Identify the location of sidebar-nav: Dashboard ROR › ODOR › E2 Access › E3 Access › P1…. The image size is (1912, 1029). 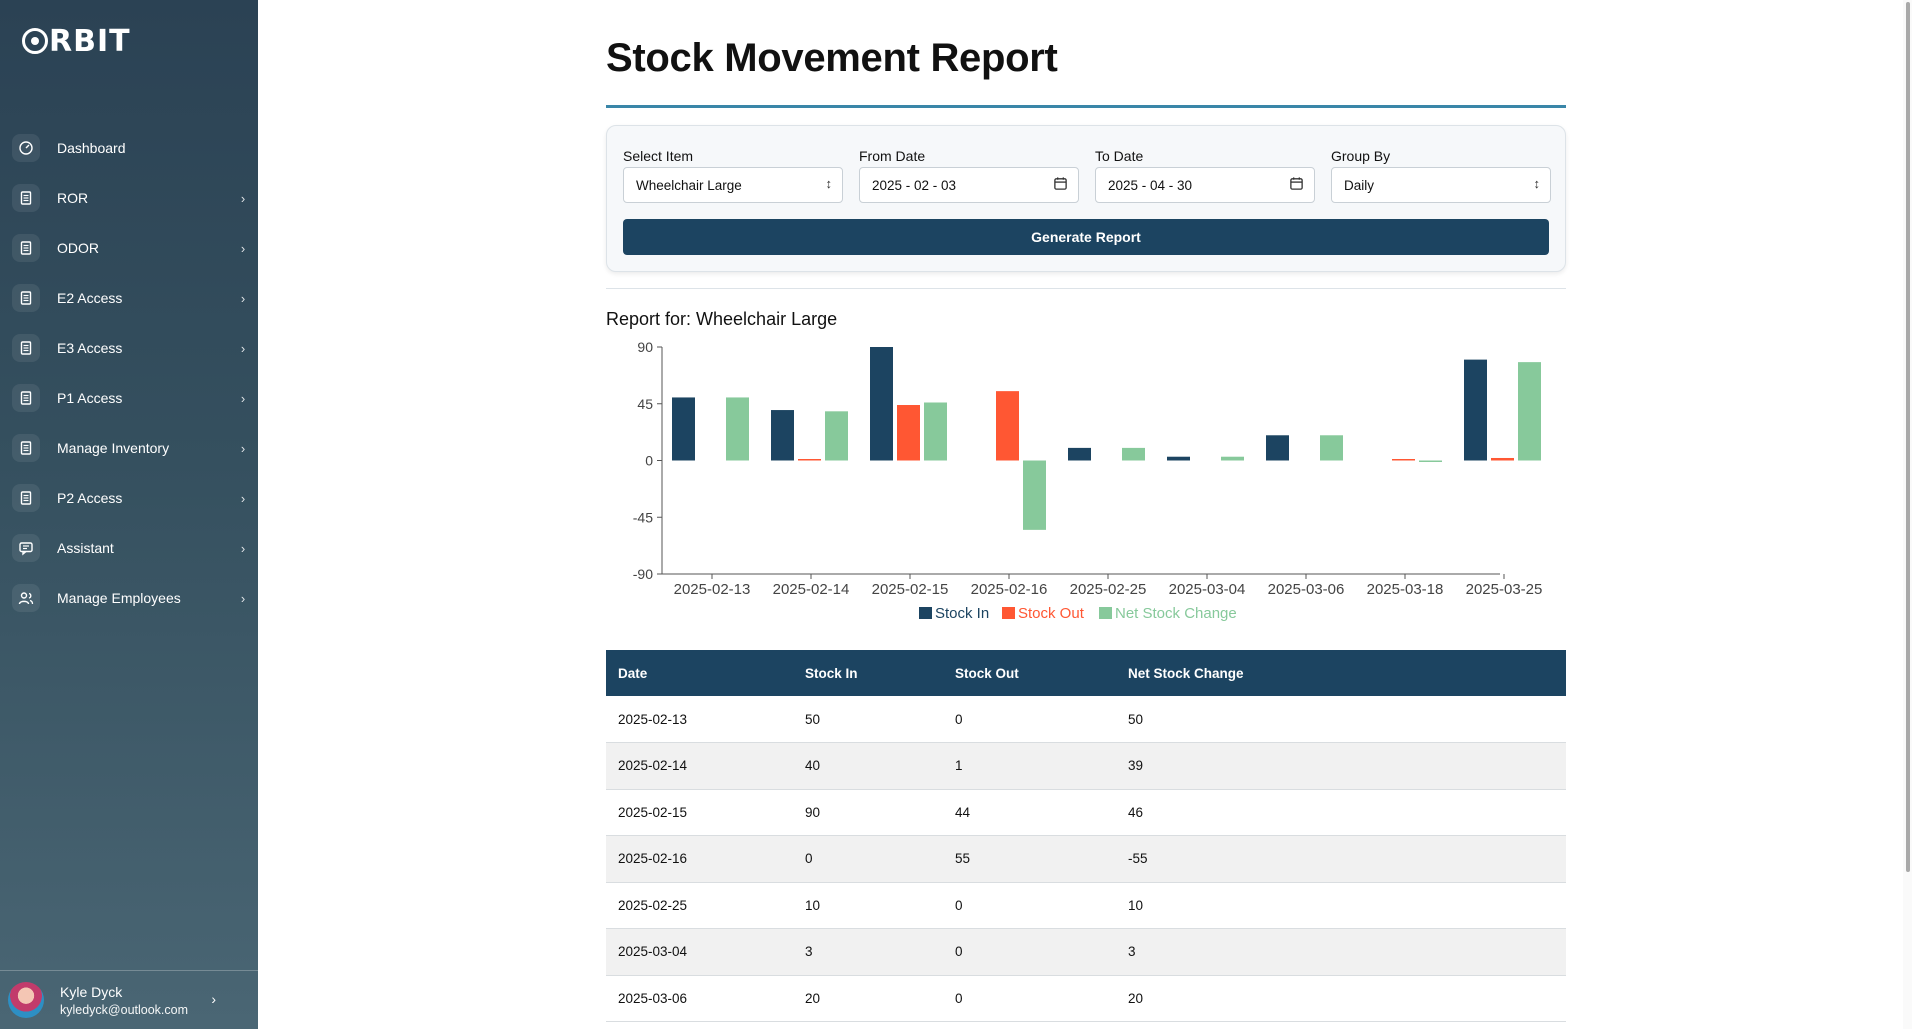
(129, 373).